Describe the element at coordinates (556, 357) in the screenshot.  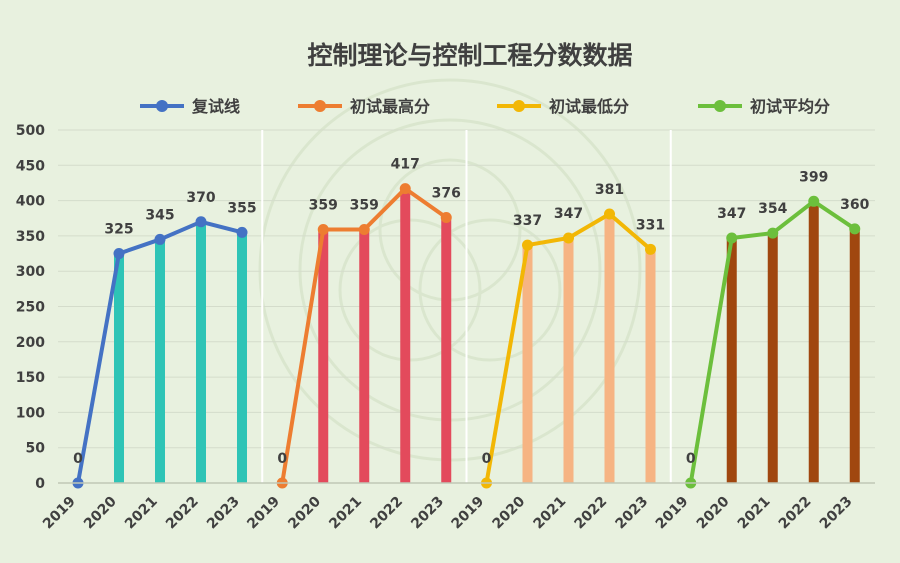
I see `panel-3: 0 337 347 381 331 2019 2020 2021 2022 2023` at that location.